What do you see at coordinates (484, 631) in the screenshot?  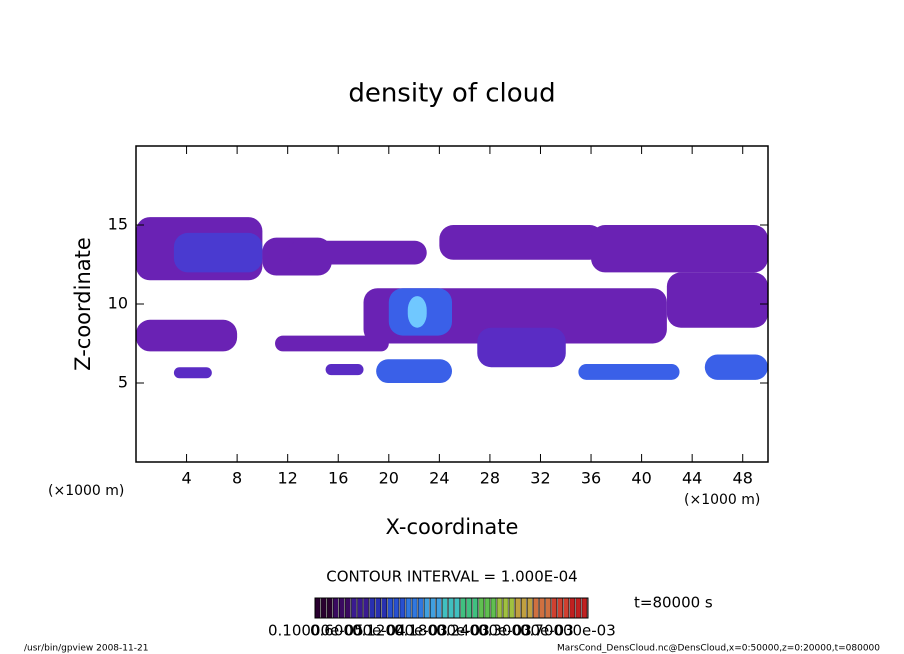 I see `colorbar-label: 0.24000e-03` at bounding box center [484, 631].